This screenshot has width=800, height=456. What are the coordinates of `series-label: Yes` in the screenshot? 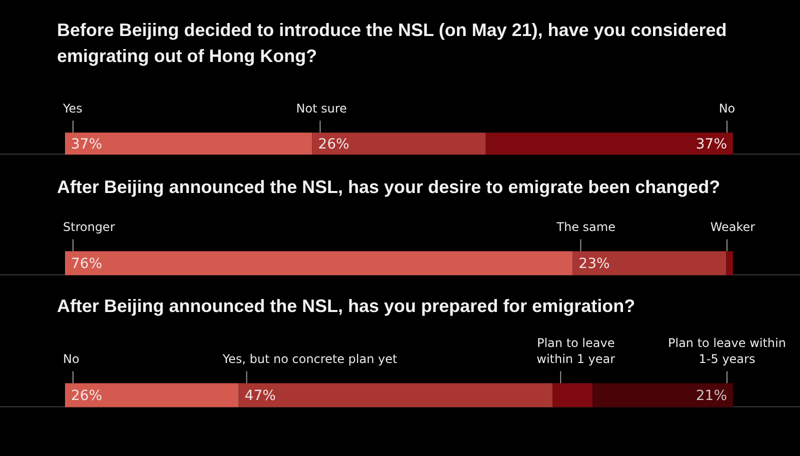 It's located at (72, 109).